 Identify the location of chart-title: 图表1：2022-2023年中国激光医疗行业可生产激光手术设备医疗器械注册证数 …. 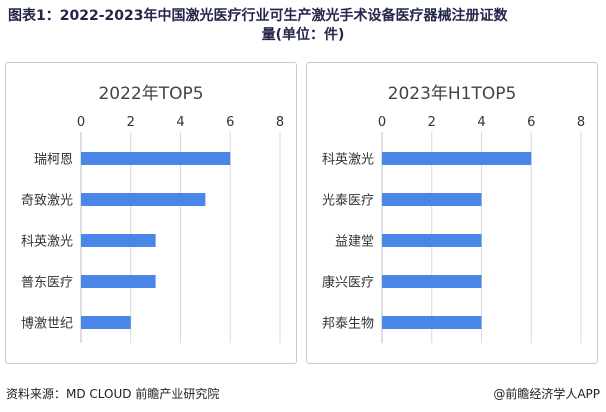
(303, 26).